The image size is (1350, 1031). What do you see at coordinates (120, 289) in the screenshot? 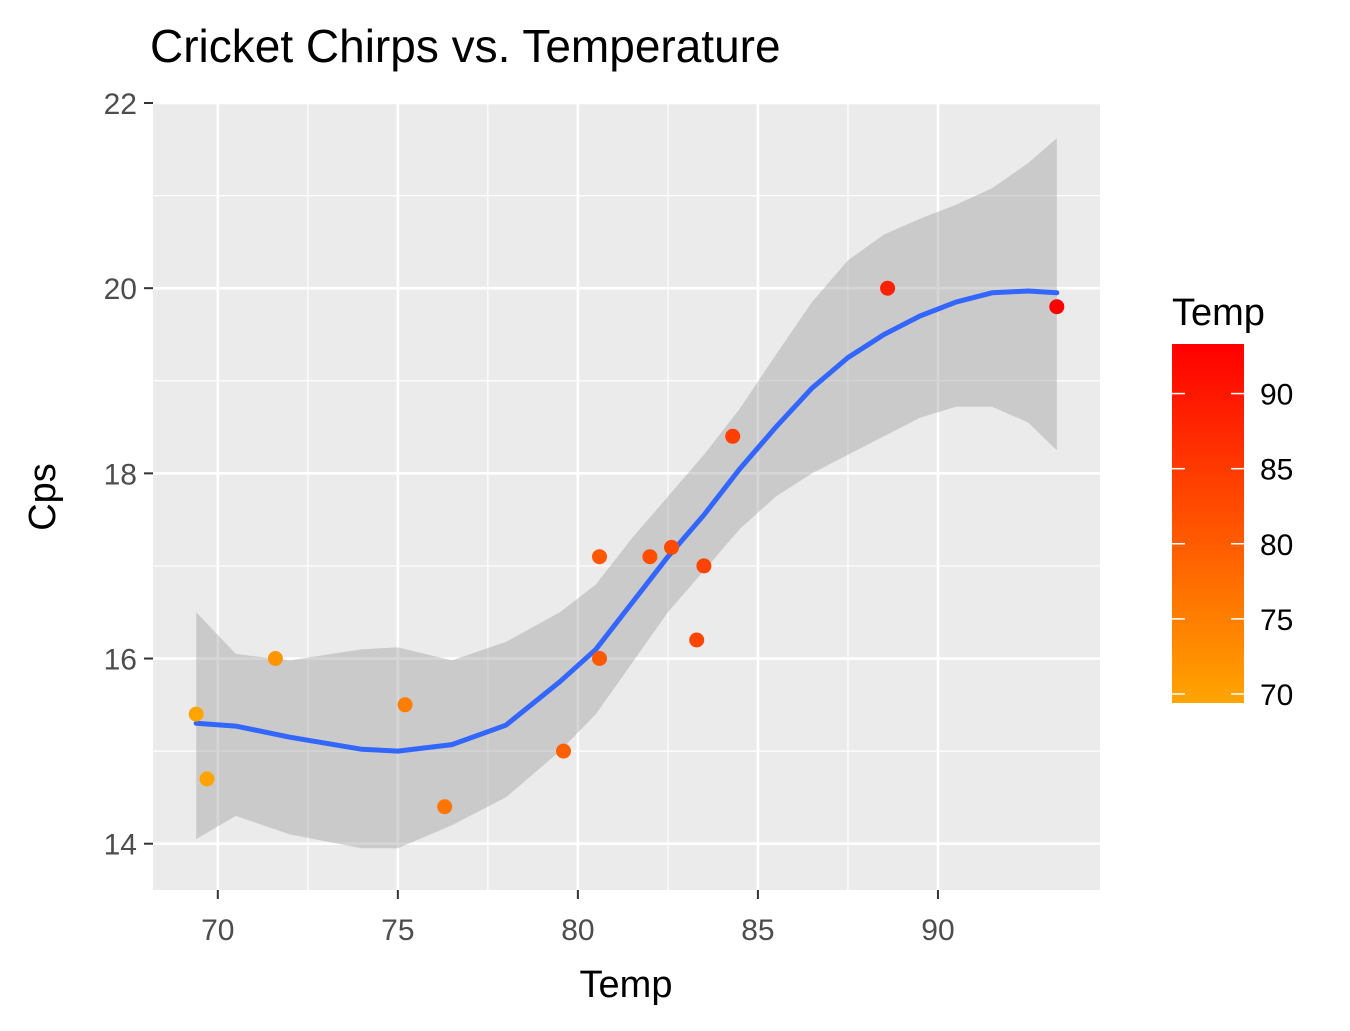
I see `y-tick-label: 20` at bounding box center [120, 289].